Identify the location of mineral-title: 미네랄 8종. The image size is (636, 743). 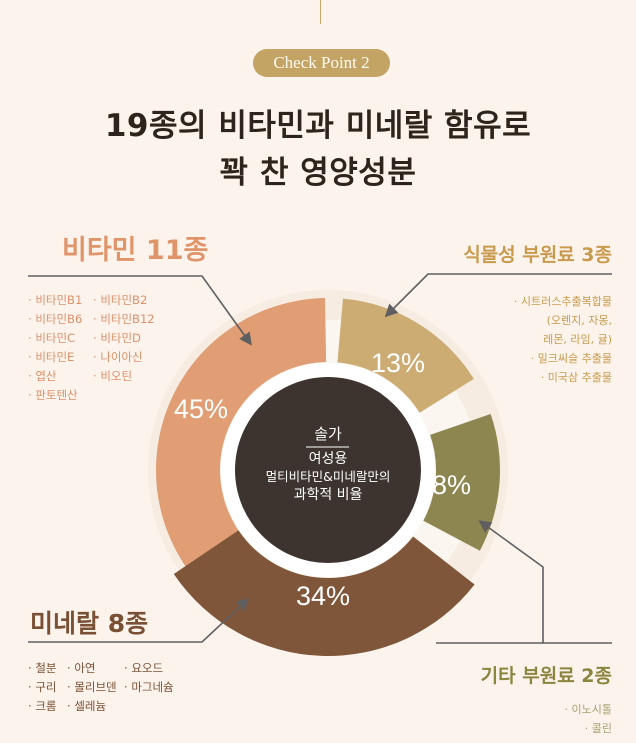
(89, 623).